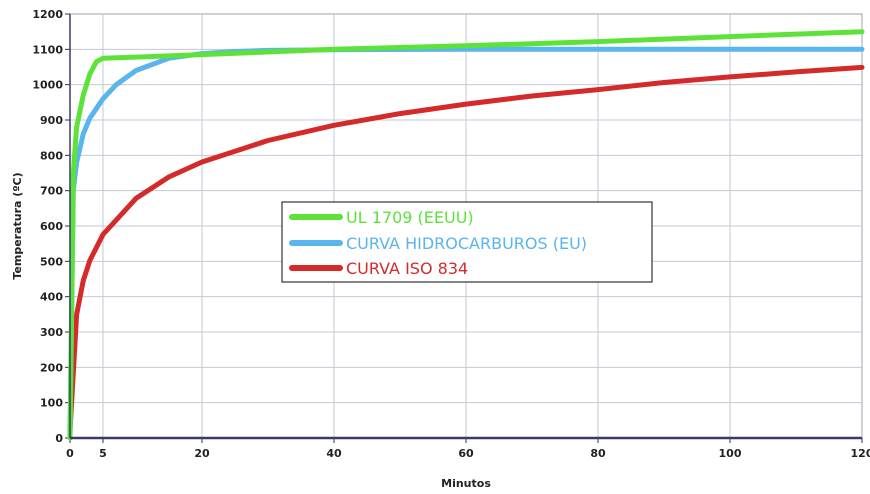  What do you see at coordinates (51, 332) in the screenshot?
I see `y-tick-label: 300` at bounding box center [51, 332].